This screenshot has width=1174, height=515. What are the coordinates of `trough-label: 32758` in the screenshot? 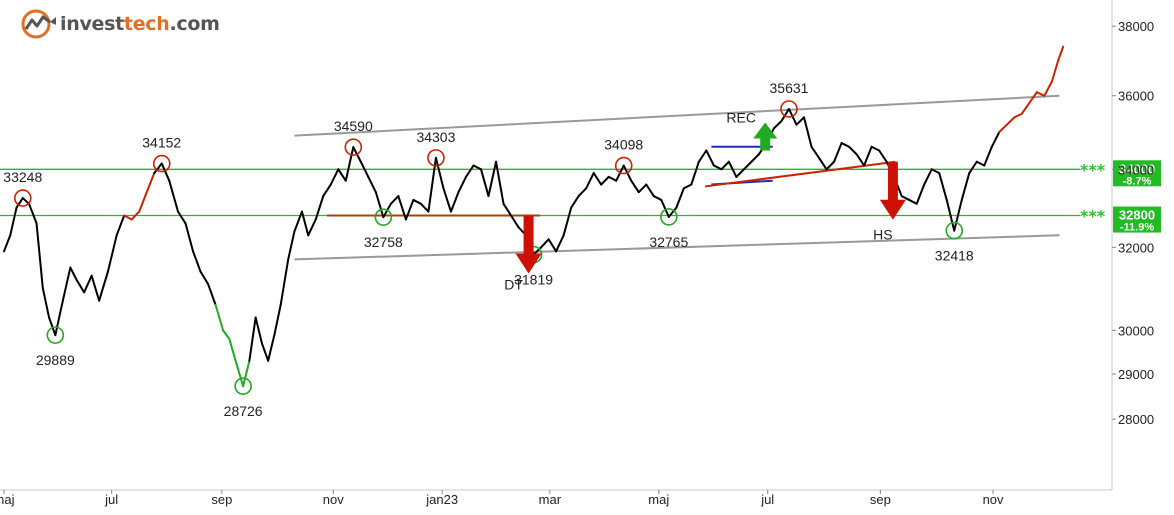 It's located at (383, 242).